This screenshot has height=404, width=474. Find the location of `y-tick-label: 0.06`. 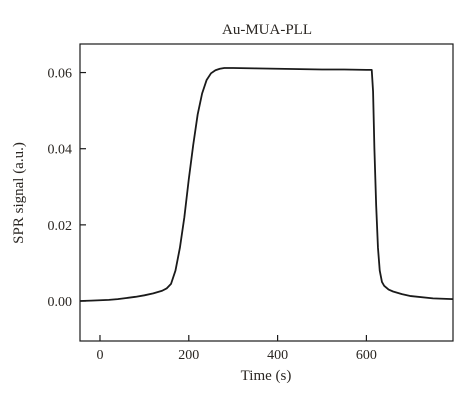

y-tick-label: 0.06 is located at coordinates (60, 74).